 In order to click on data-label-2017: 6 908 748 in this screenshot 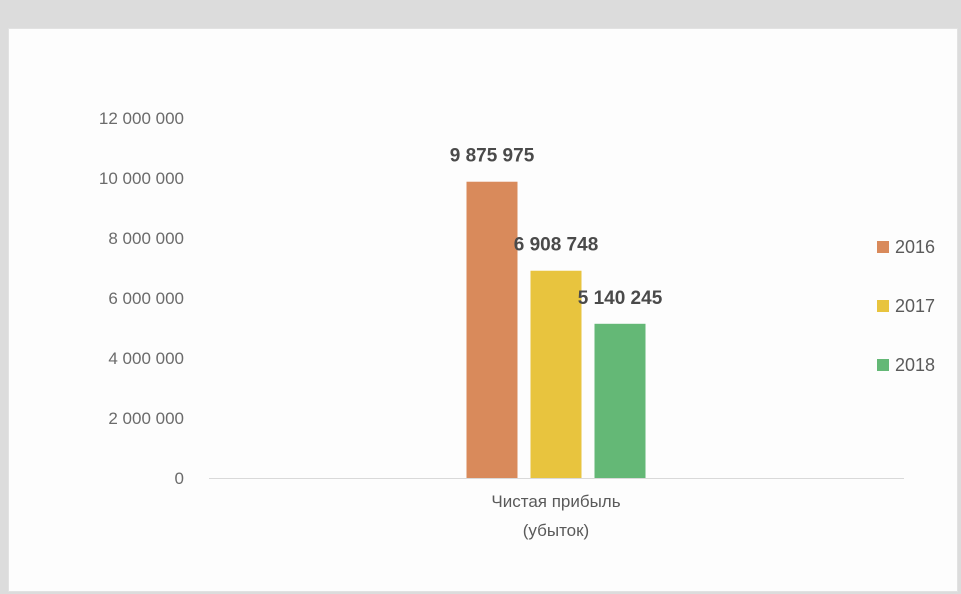, I will do `click(556, 245)`.